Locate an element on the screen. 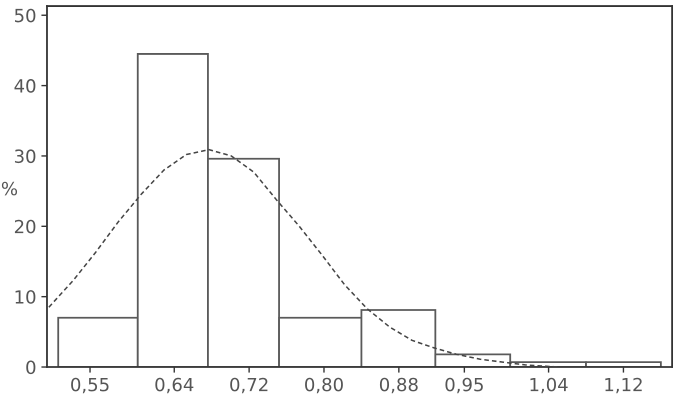 This screenshot has height=406, width=678. y-tick-label: 20 is located at coordinates (25, 227).